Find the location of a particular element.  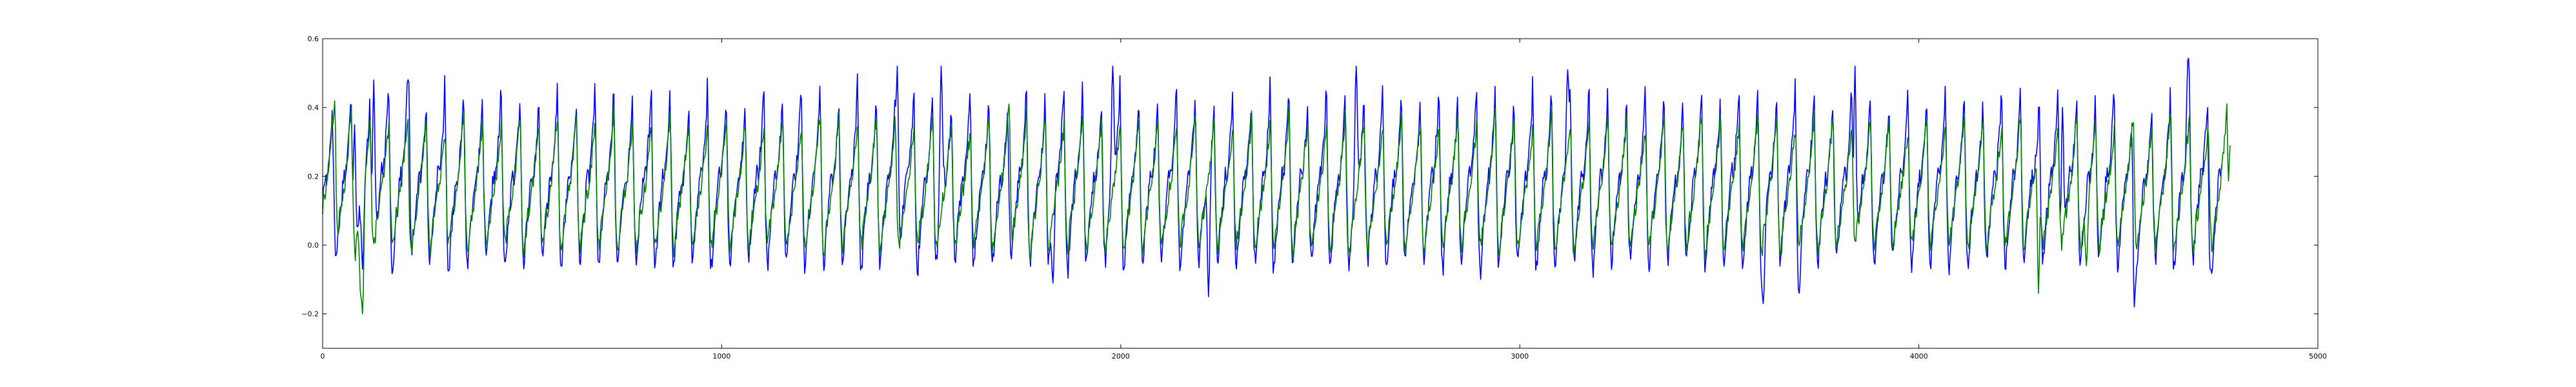

y-tick-label: 0.2 is located at coordinates (313, 177).